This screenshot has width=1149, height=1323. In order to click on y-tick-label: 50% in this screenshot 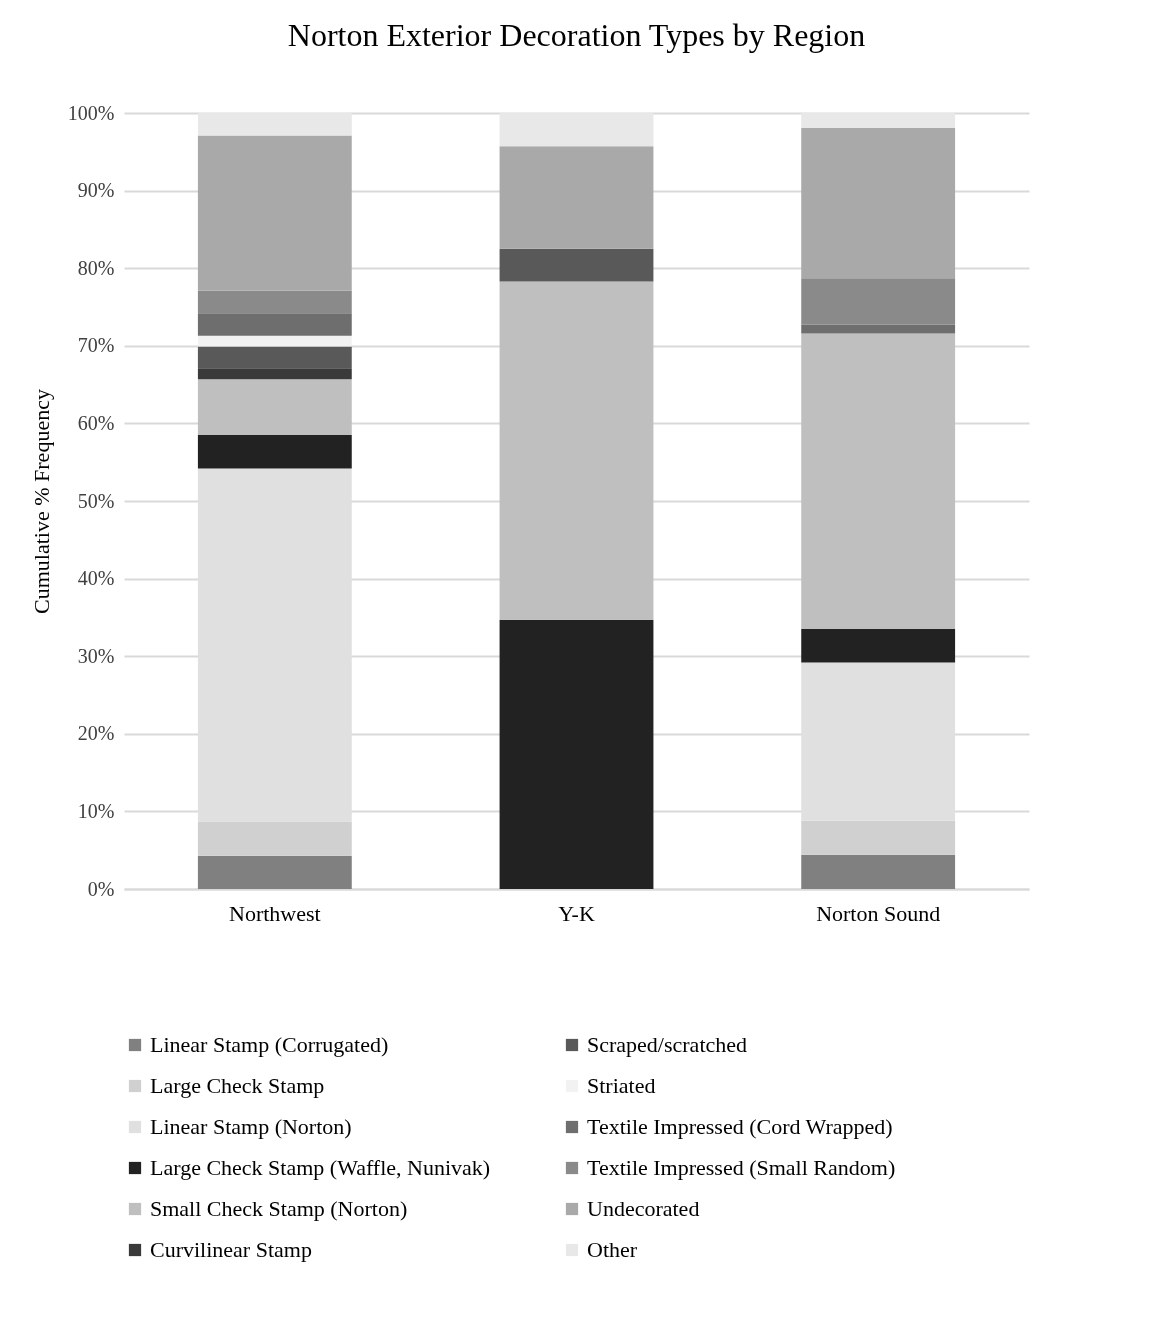, I will do `click(96, 500)`.